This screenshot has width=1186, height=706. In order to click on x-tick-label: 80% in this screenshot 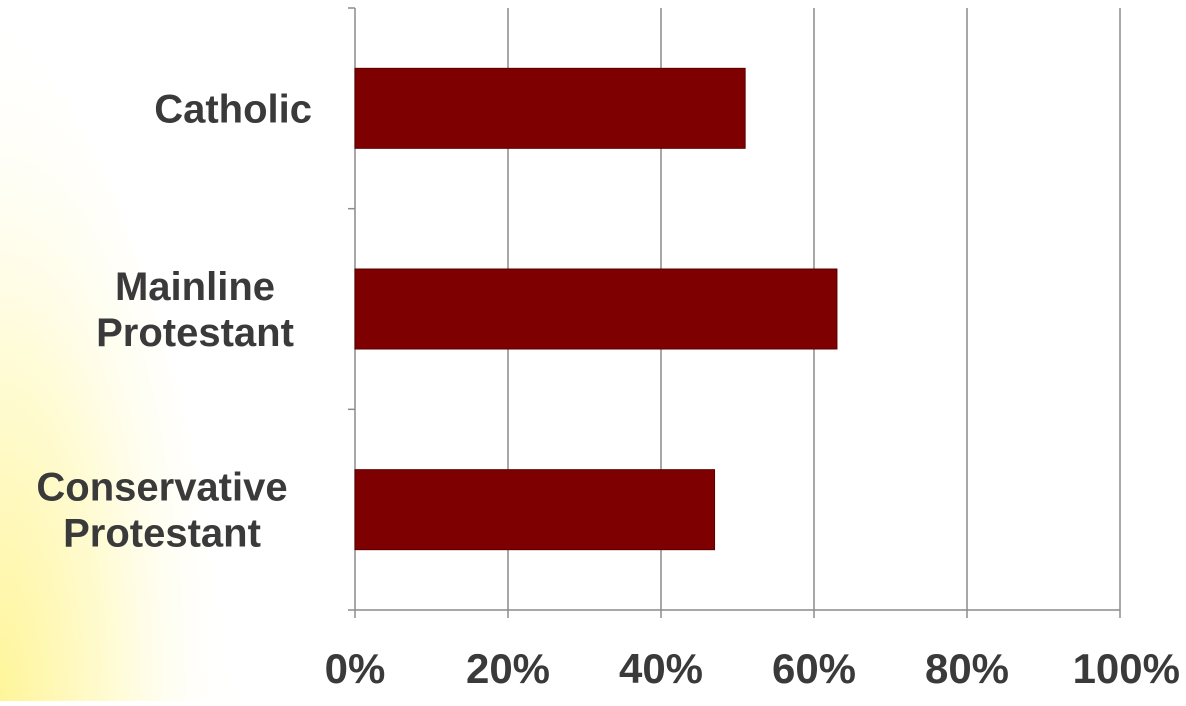, I will do `click(967, 668)`.